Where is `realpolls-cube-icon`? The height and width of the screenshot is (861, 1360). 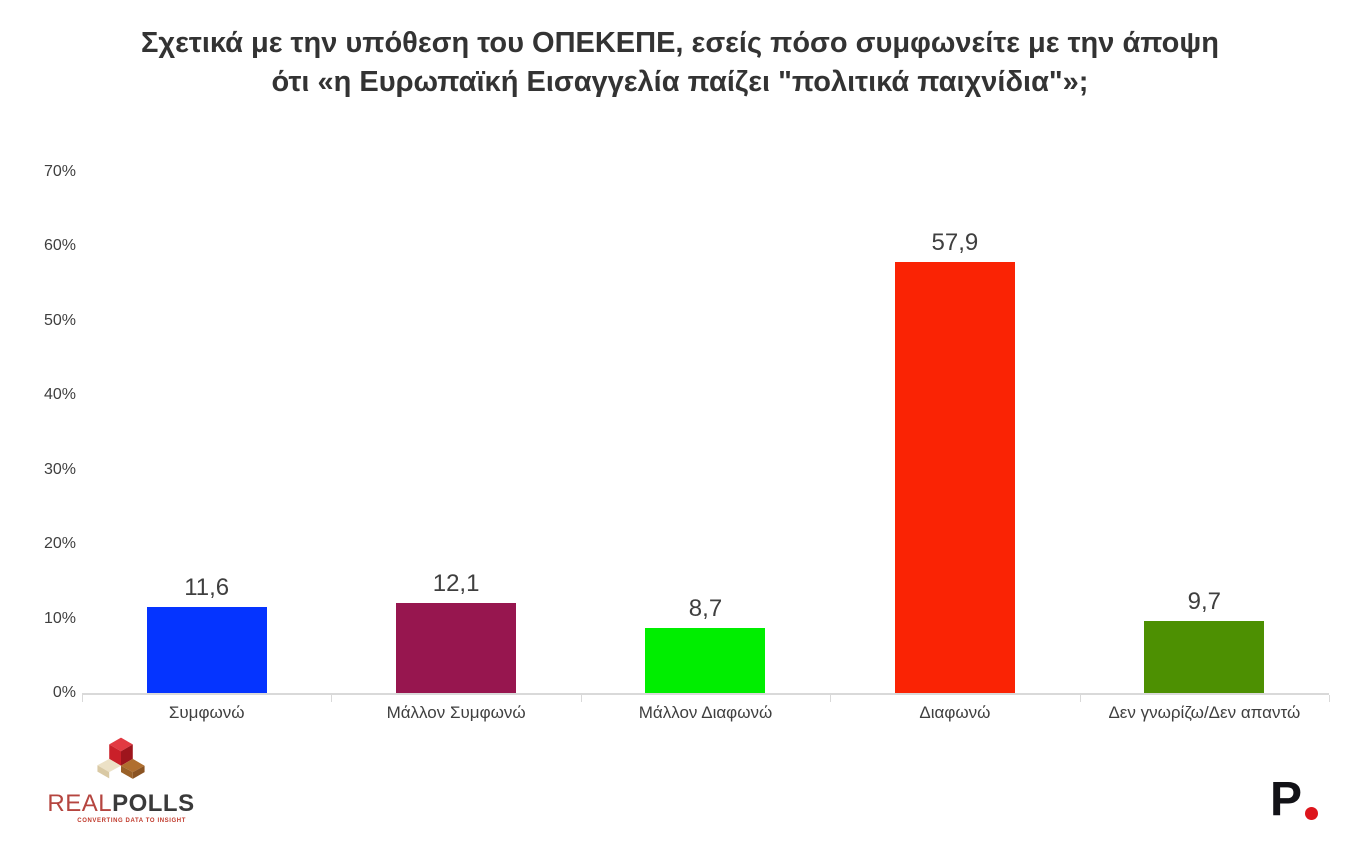
realpolls-cube-icon is located at coordinates (121, 758).